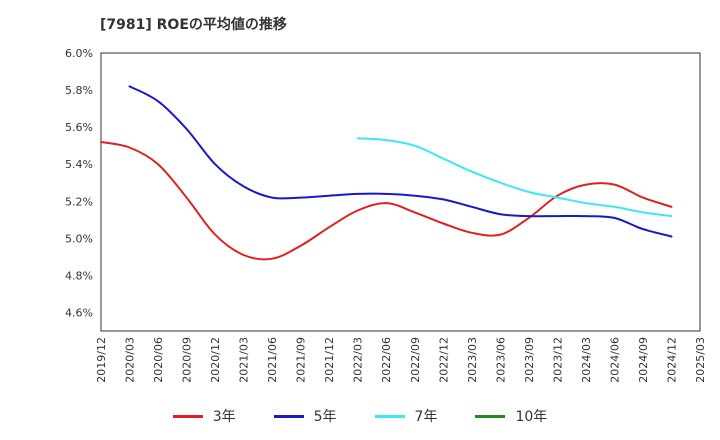 This screenshot has width=720, height=440. What do you see at coordinates (130, 360) in the screenshot?
I see `x-tick-label: 2020/03` at bounding box center [130, 360].